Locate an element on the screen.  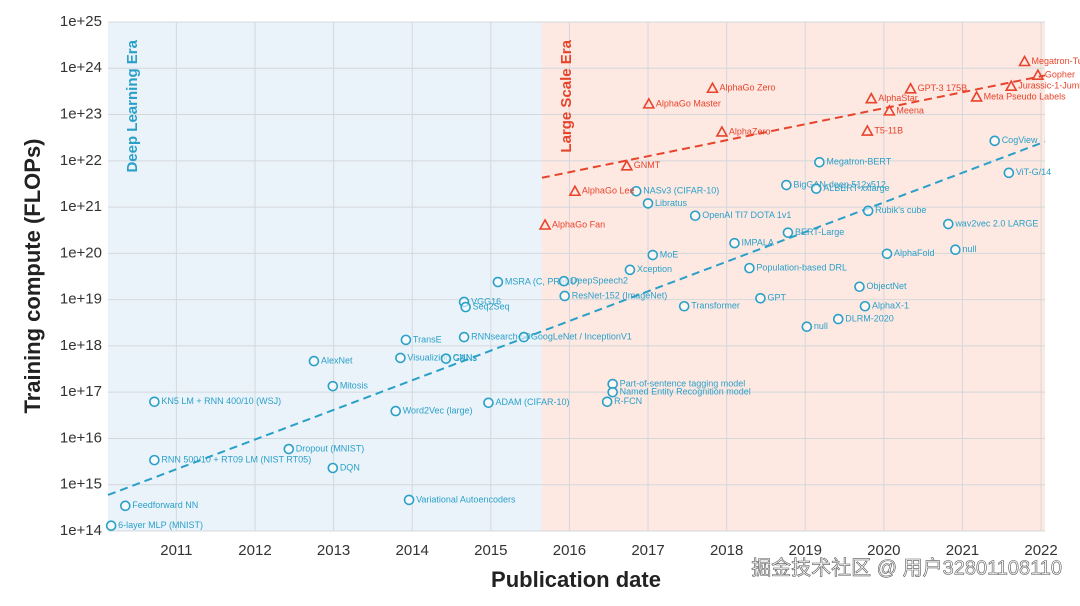
point-label: Seq2Seq is located at coordinates (491, 306).